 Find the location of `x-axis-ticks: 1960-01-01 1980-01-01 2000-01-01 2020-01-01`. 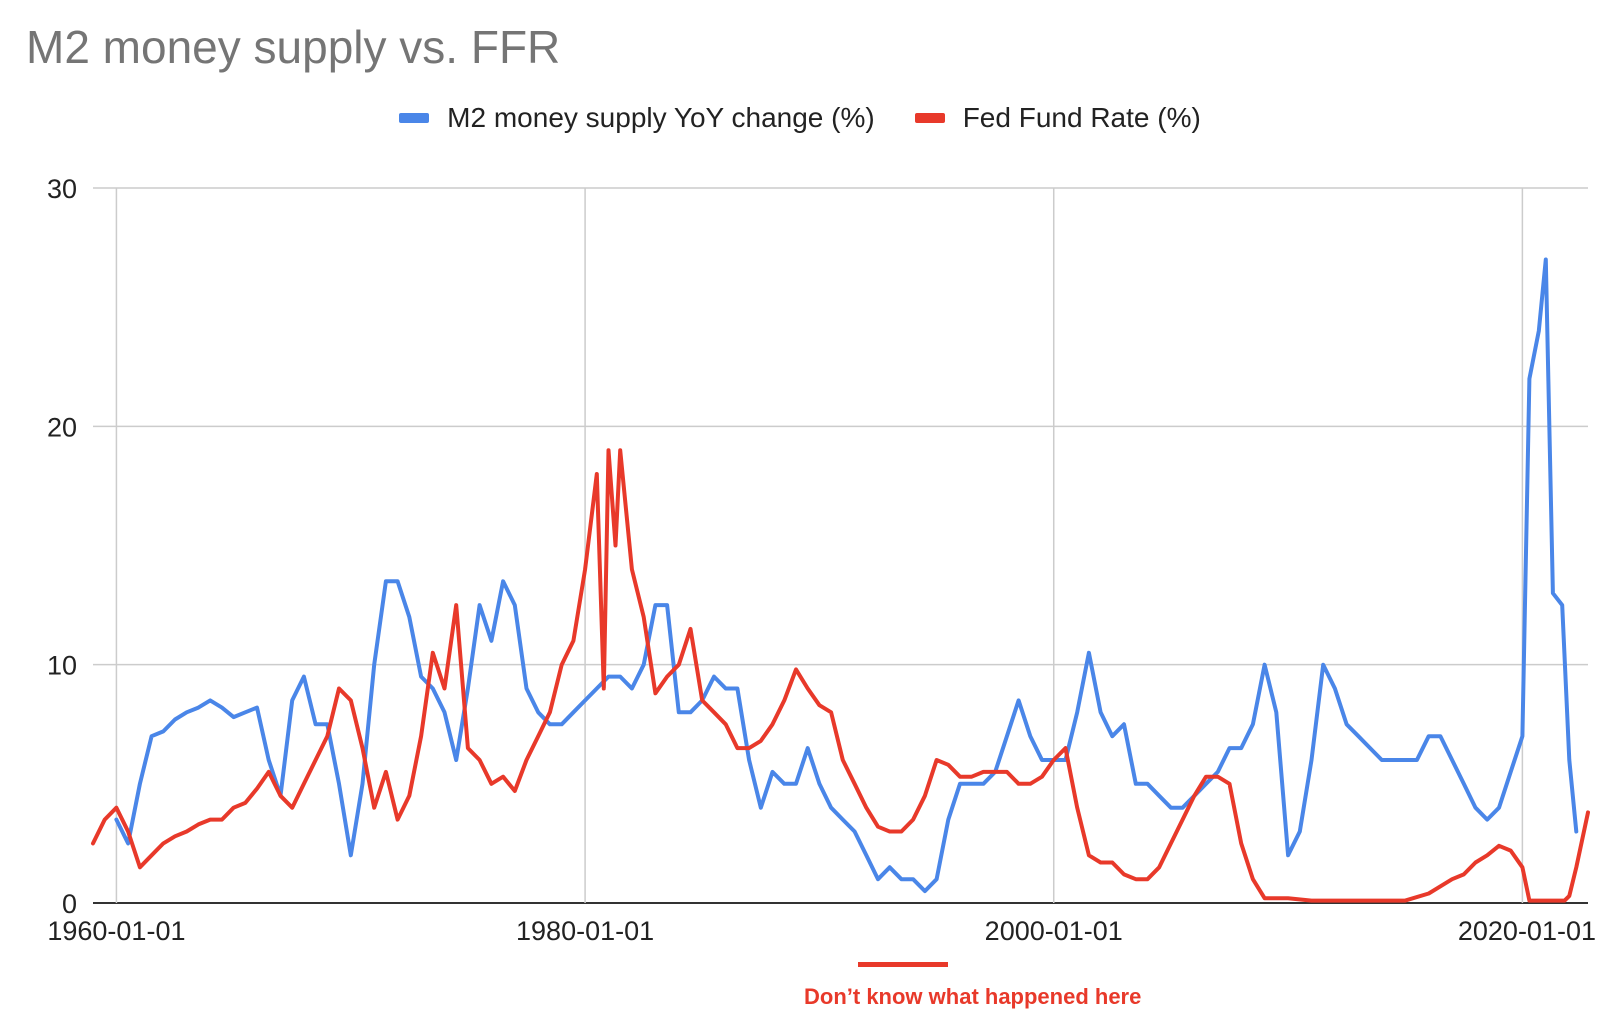

x-axis-ticks: 1960-01-01 1980-01-01 2000-01-01 2020-01-01 is located at coordinates (821, 931).